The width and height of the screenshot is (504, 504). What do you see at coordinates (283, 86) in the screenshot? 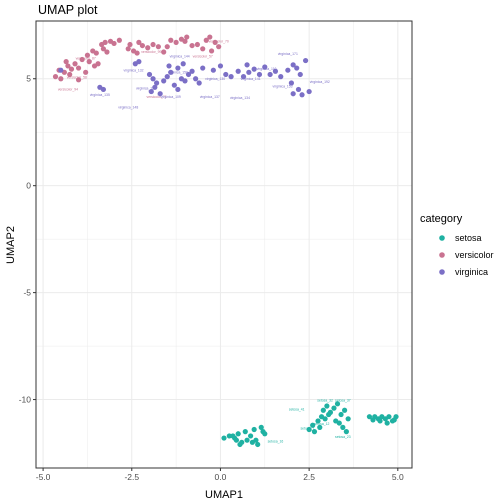
I see `point-label-virginica: virginica_153` at bounding box center [283, 86].